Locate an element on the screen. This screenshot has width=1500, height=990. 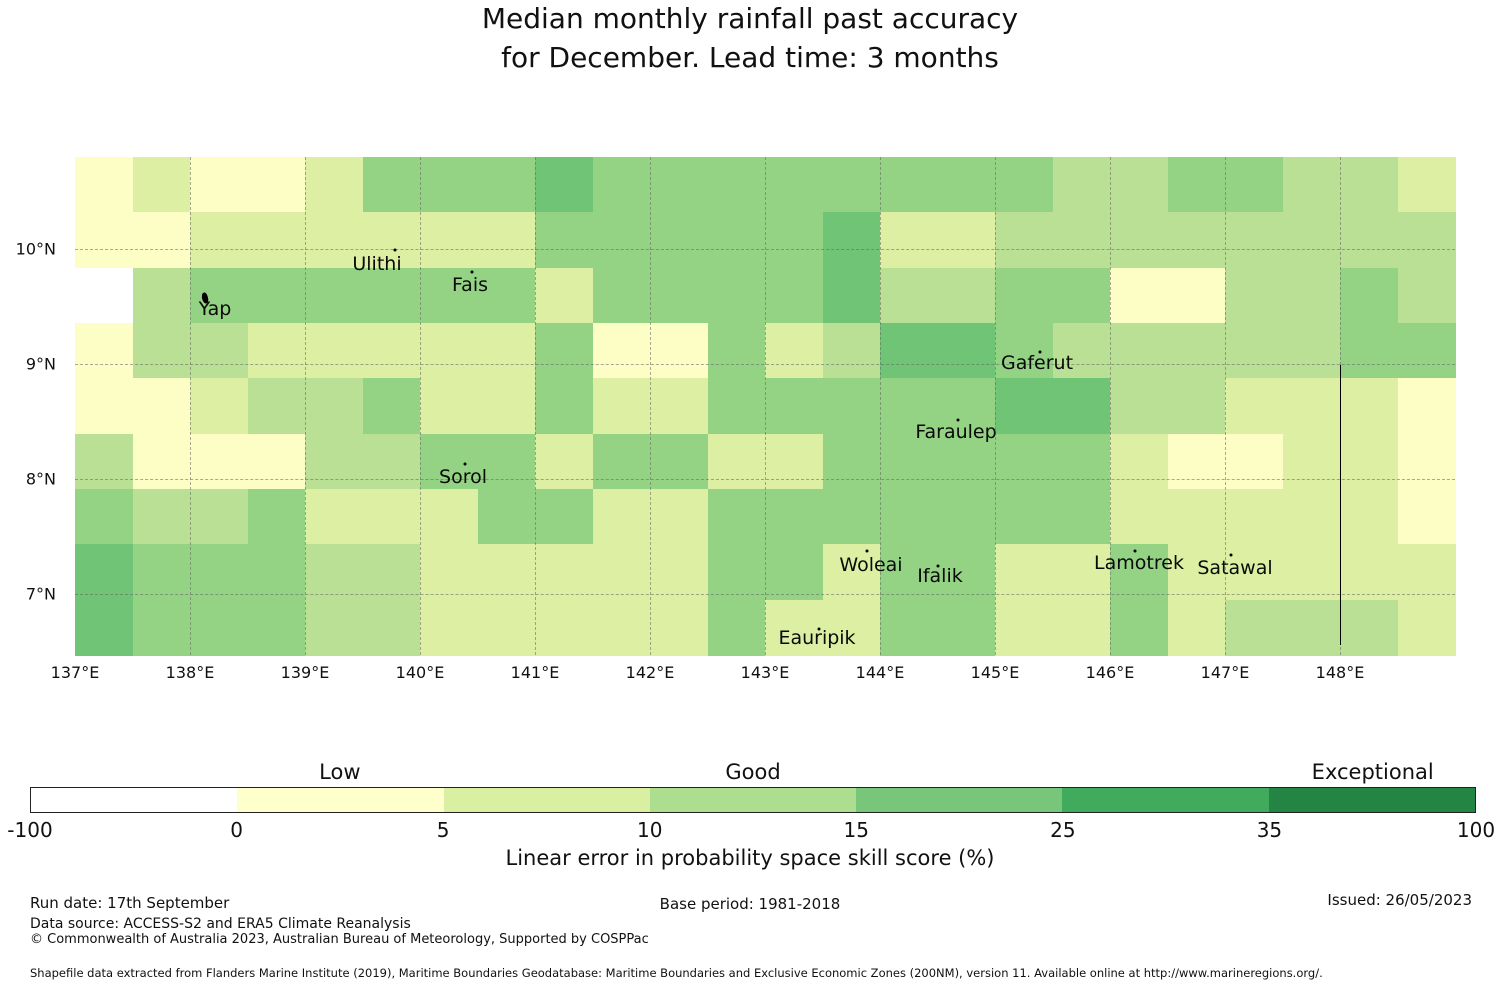
colorbar-group-label: Good is located at coordinates (753, 772).